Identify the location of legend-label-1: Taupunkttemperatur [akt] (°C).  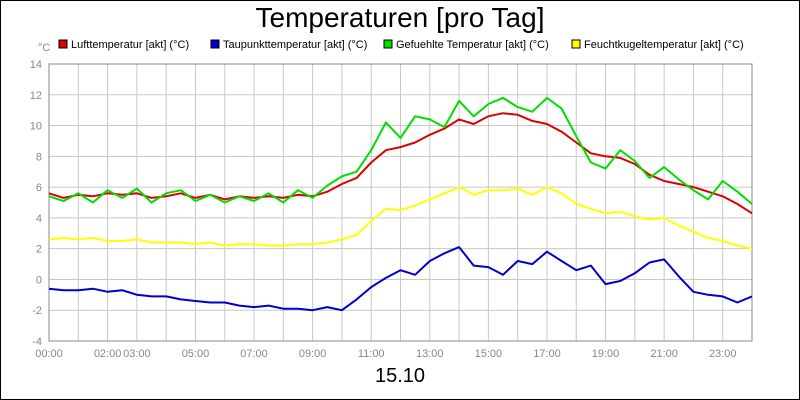
(295, 45).